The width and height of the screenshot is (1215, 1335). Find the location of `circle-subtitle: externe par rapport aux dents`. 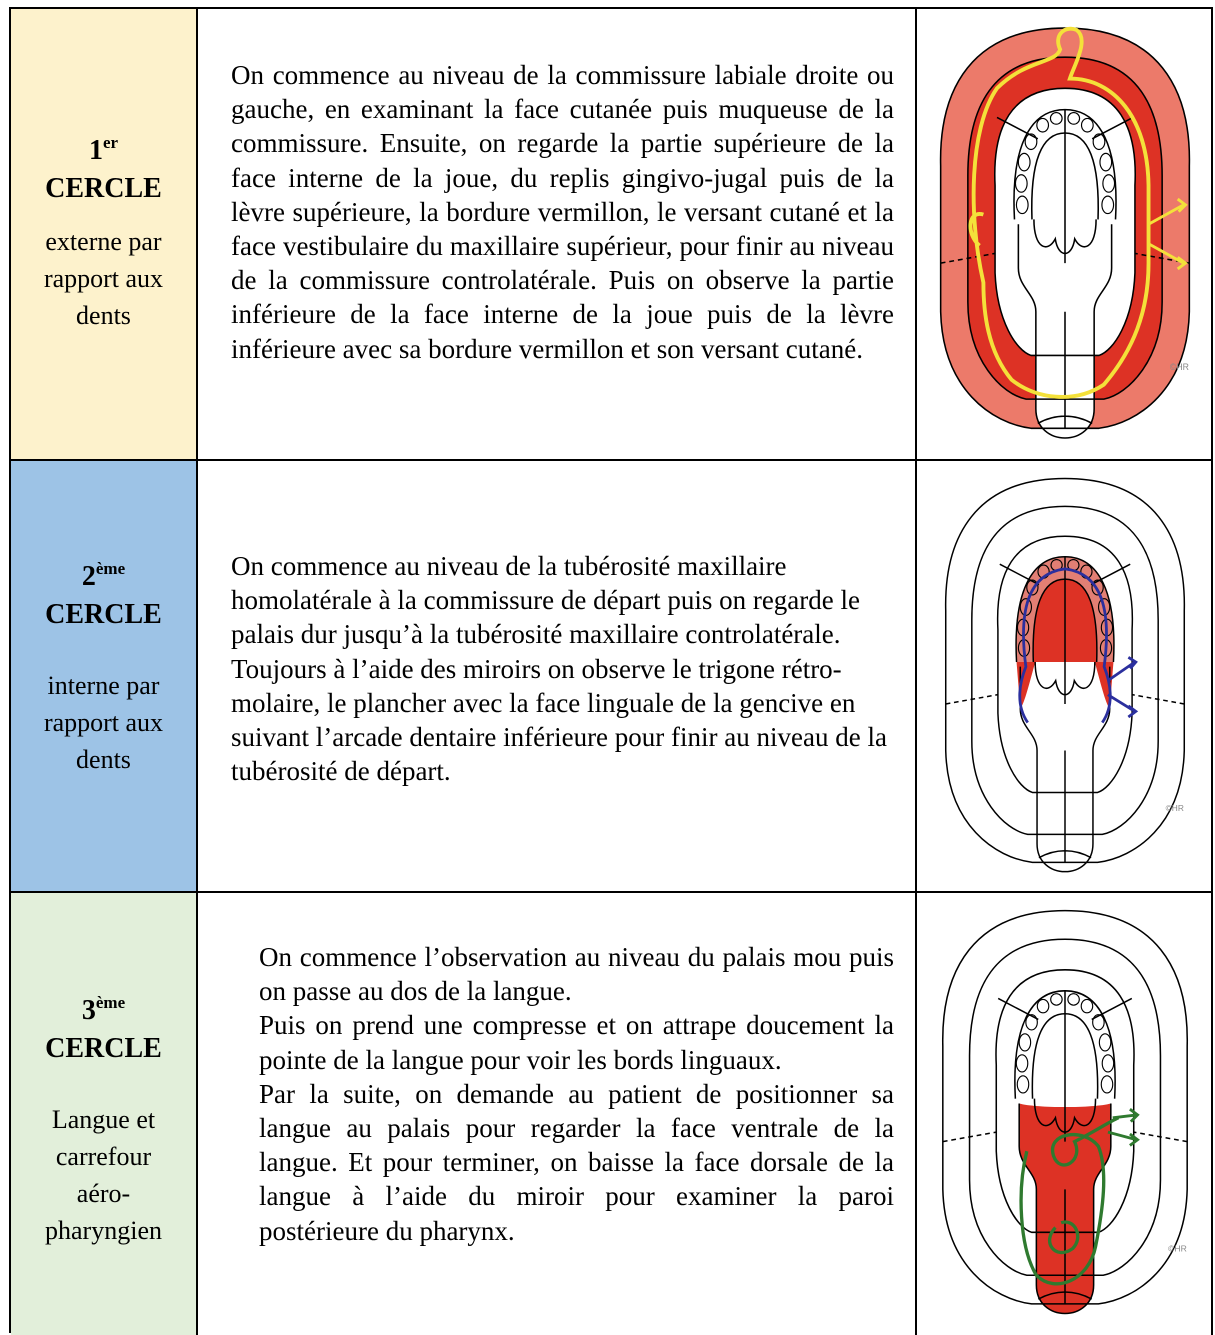

circle-subtitle: externe par rapport aux dents is located at coordinates (103, 278).